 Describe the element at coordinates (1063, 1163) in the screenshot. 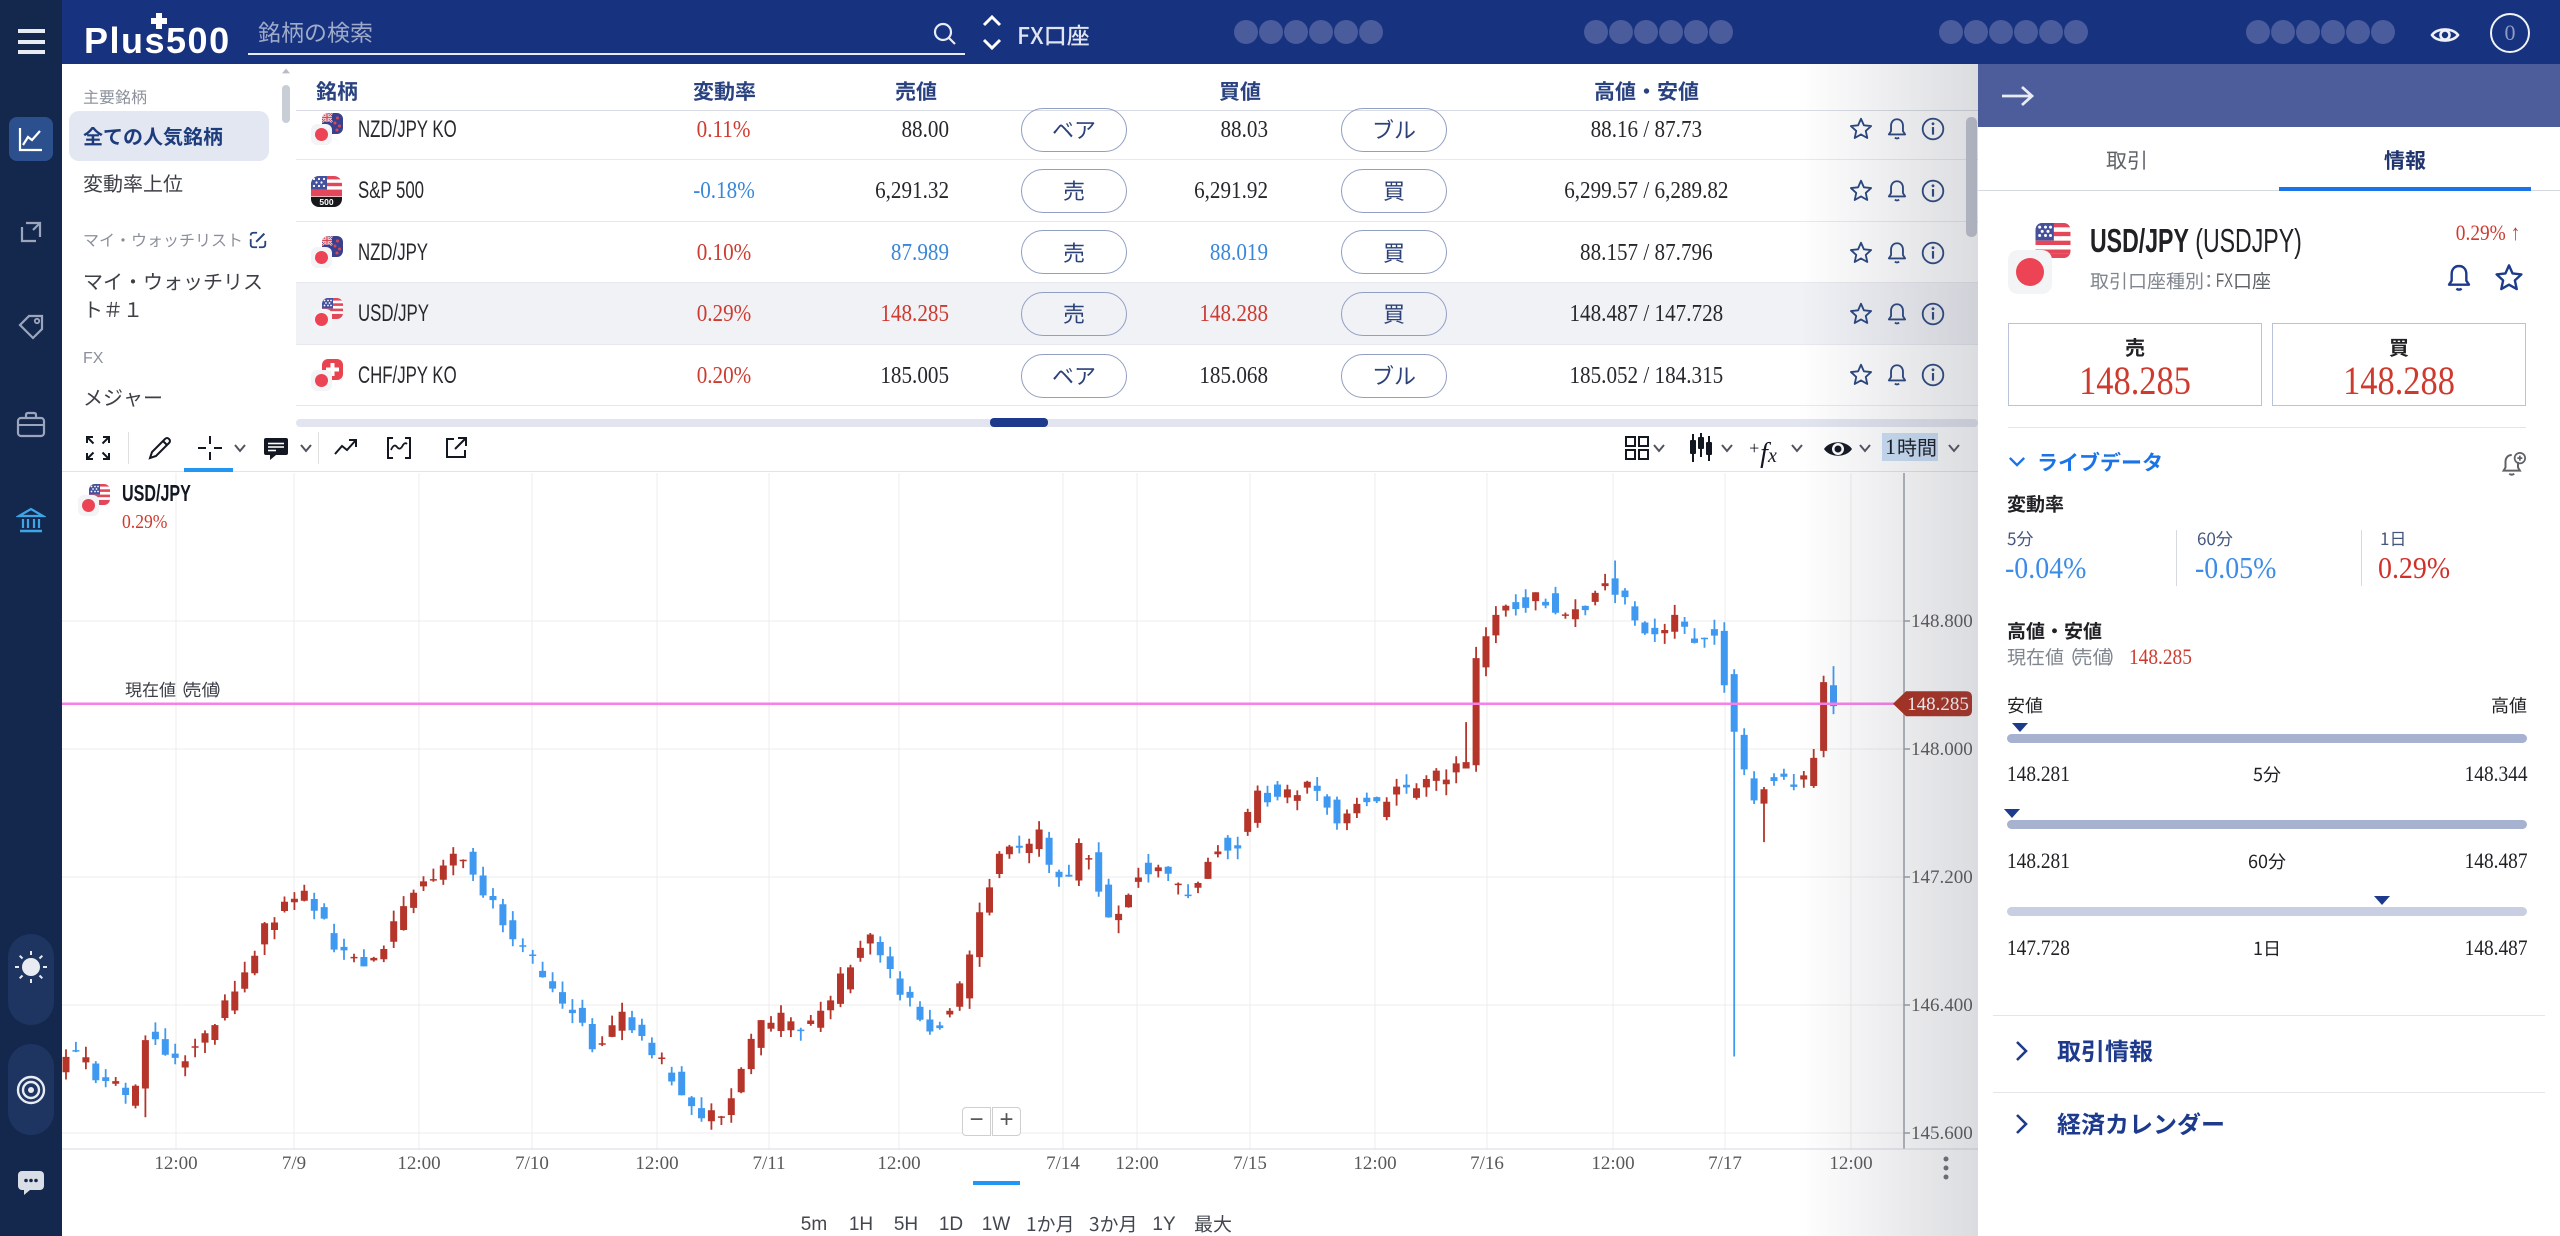

I see `svg-text: 7/14` at that location.